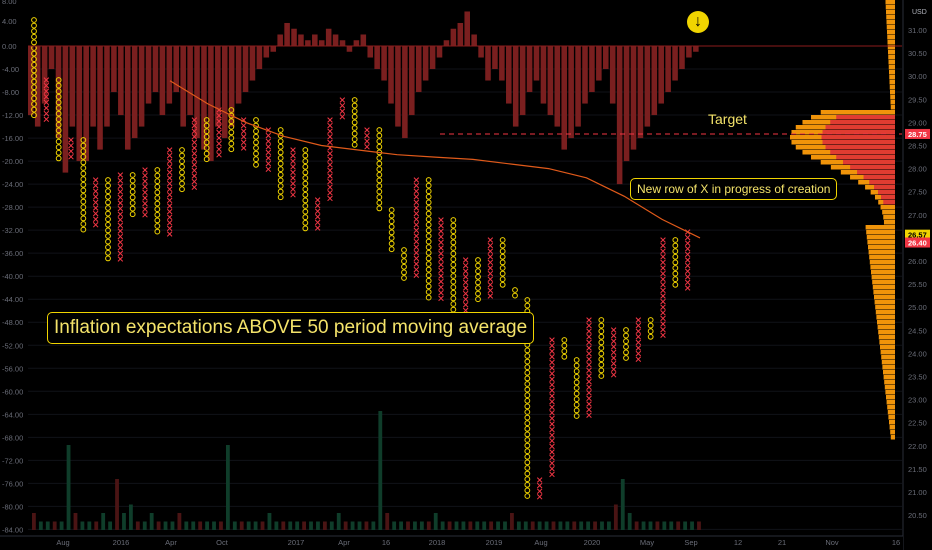  I want to click on right-axis-tick: 21.00, so click(917, 492).